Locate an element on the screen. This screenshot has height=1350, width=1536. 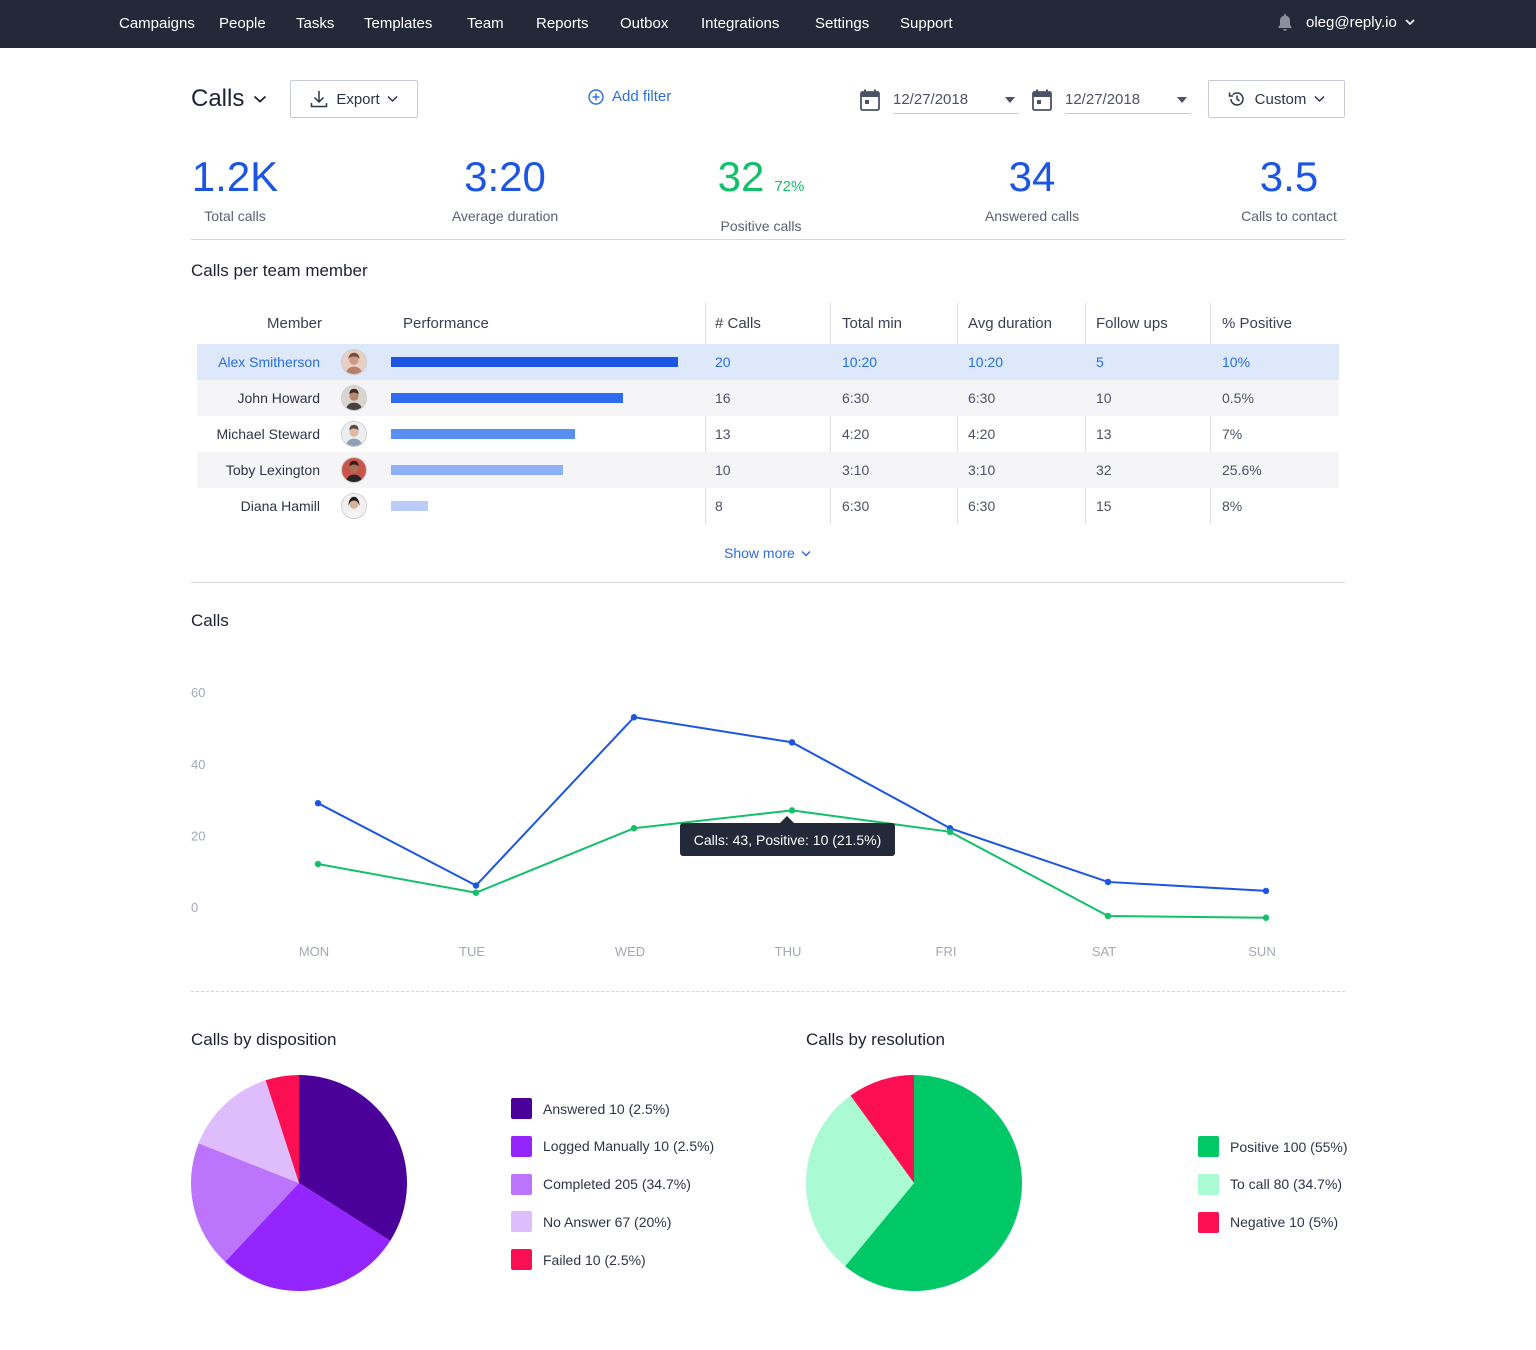
date-to-input: 12/27/2018 is located at coordinates (1128, 100).